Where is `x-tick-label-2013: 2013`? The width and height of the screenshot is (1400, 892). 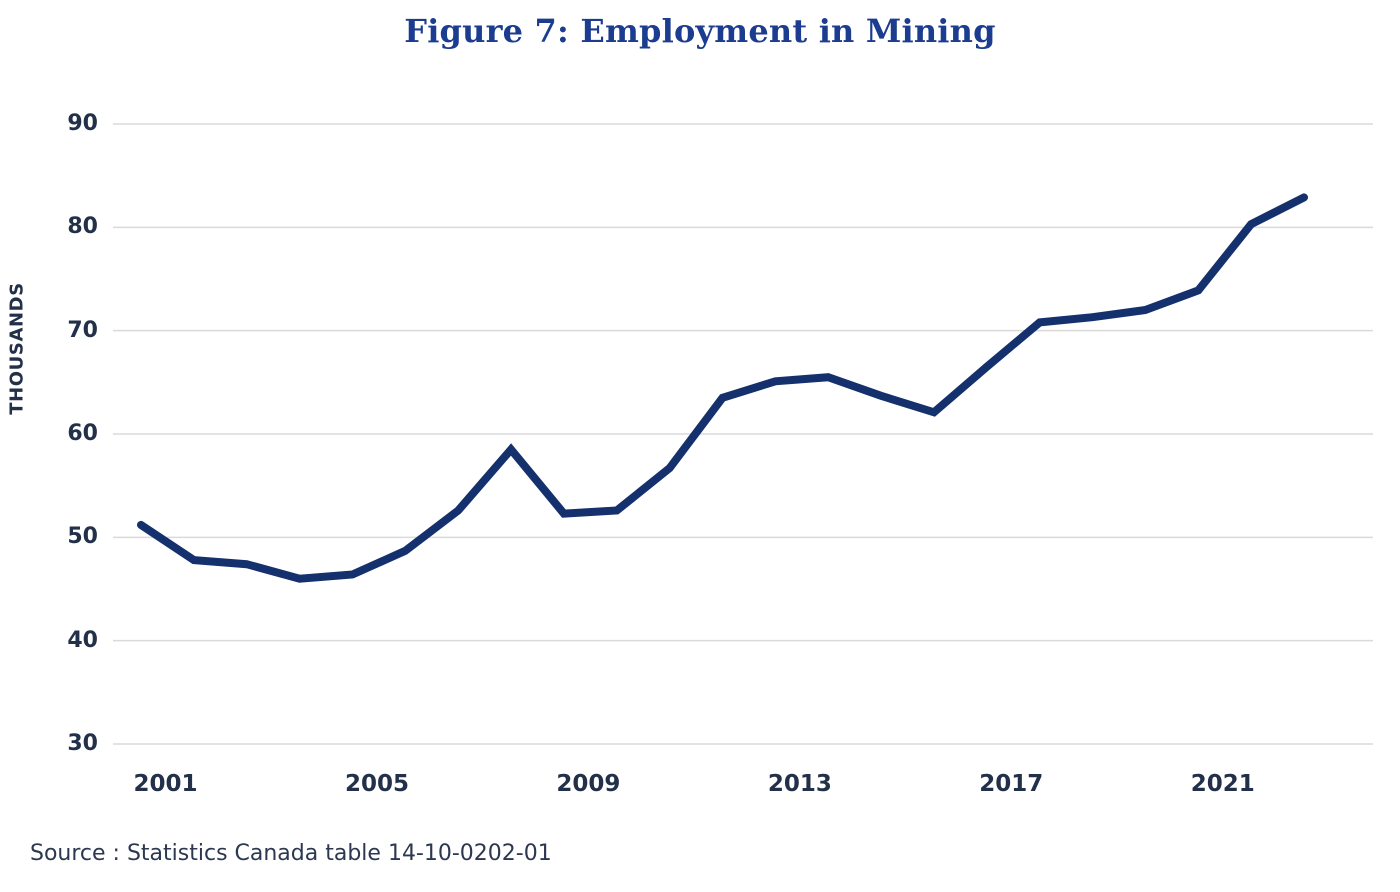 x-tick-label-2013: 2013 is located at coordinates (799, 784).